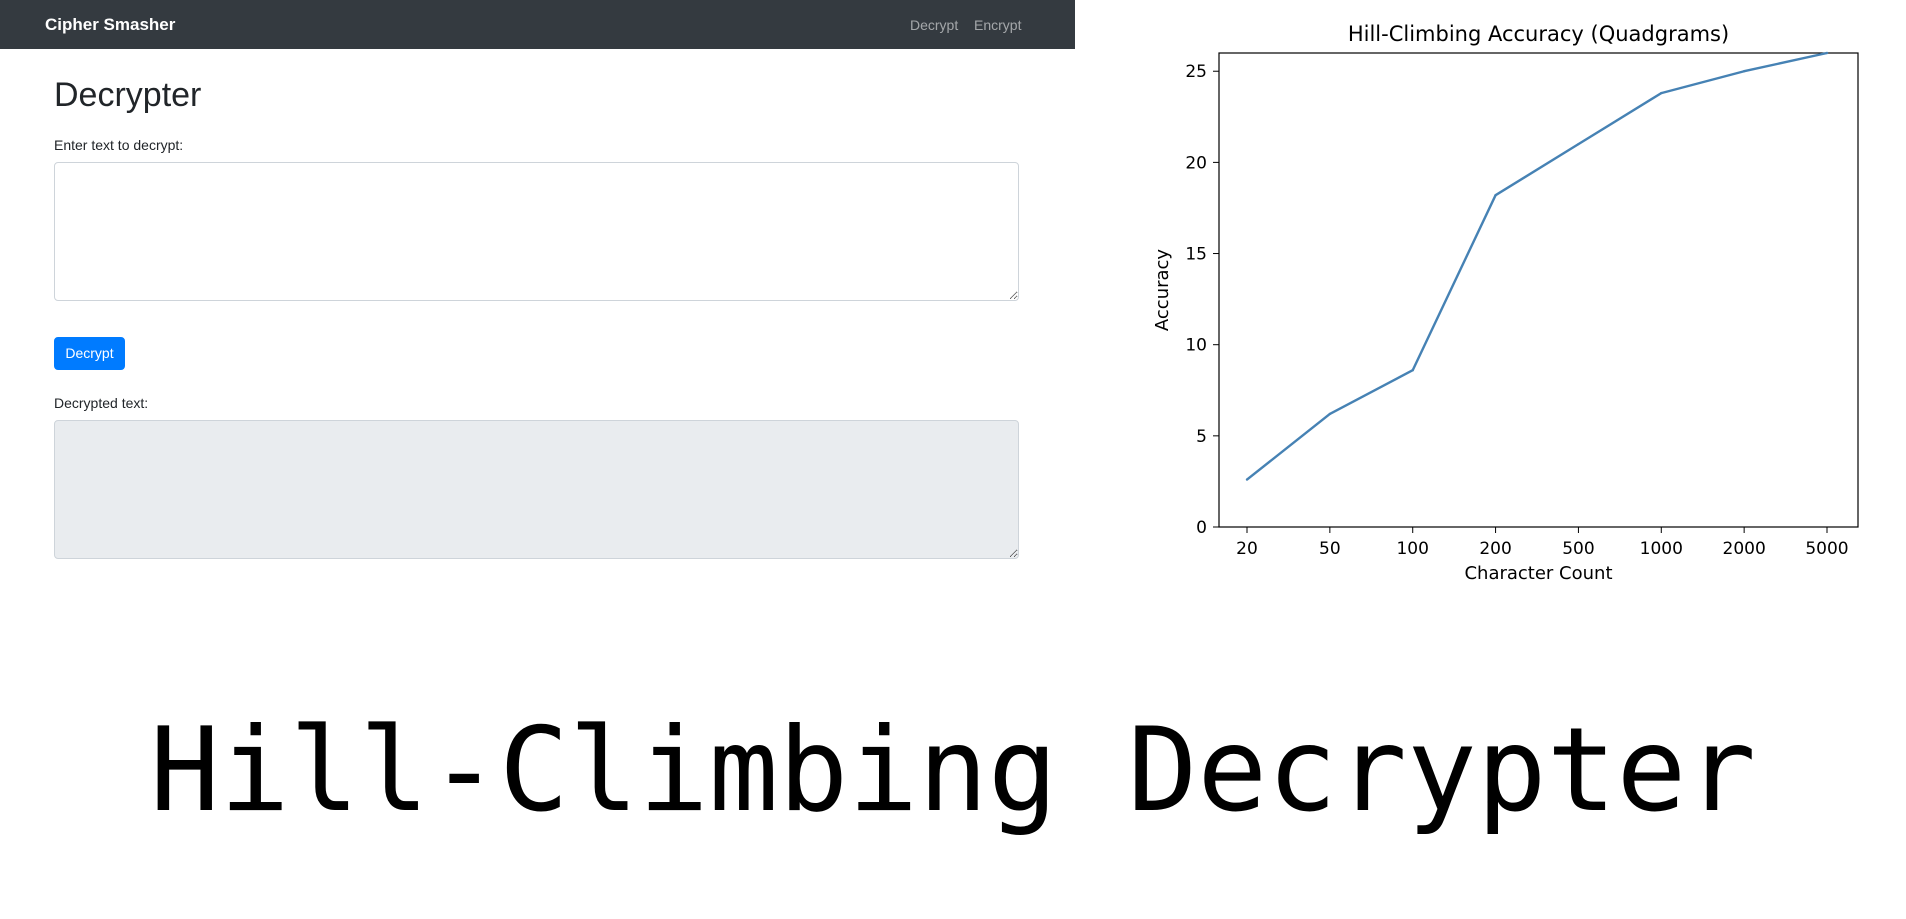 The height and width of the screenshot is (919, 1906). Describe the element at coordinates (1661, 549) in the screenshot. I see `x-tick-label: 1000` at that location.